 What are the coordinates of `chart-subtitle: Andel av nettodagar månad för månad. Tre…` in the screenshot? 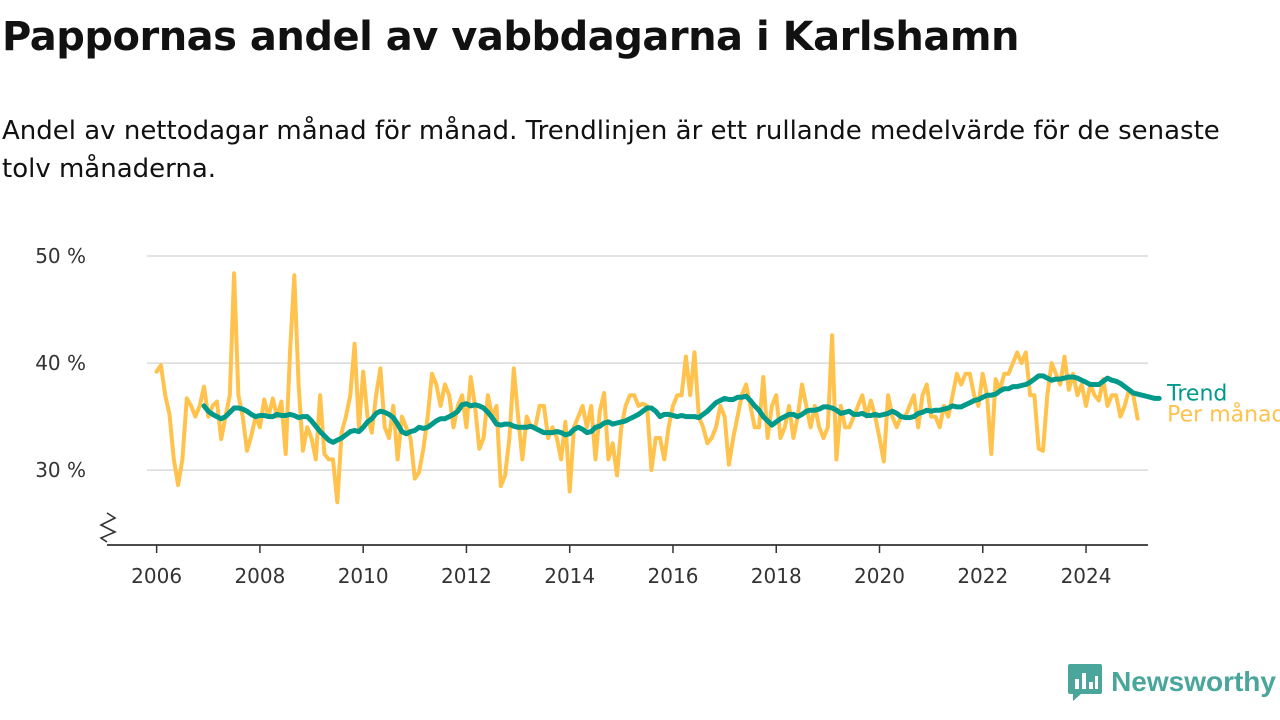 It's located at (611, 150).